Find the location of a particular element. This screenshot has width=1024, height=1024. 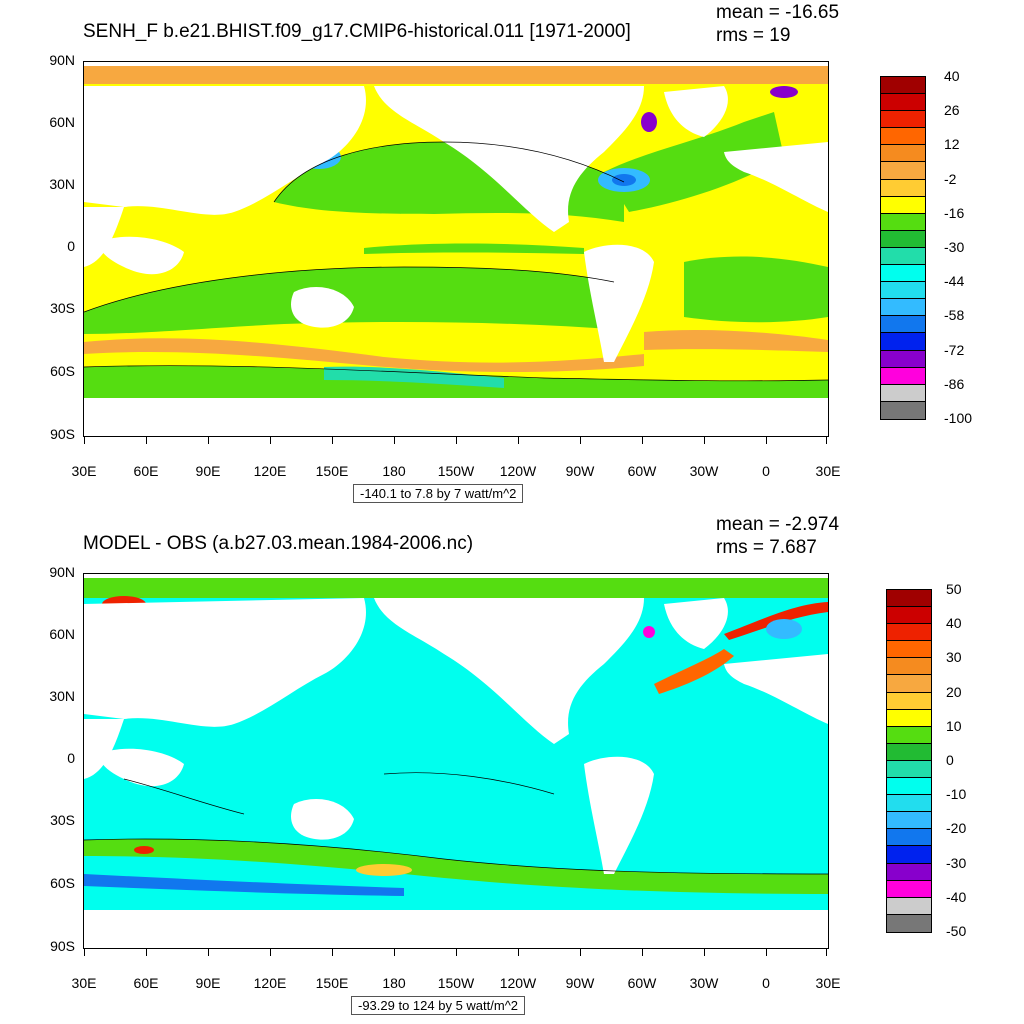

southern-ocean-anomaly is located at coordinates (144, 850).